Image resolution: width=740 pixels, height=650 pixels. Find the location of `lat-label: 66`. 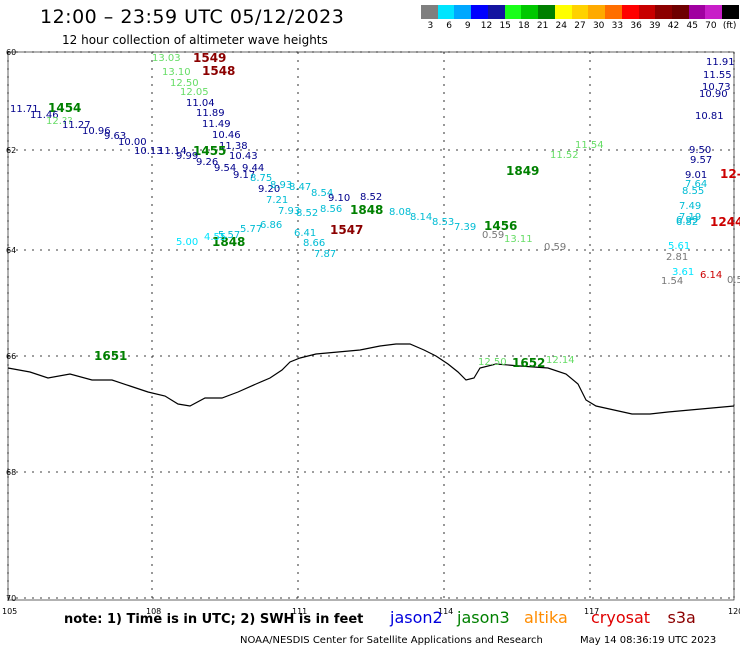

lat-label: 66 is located at coordinates (11, 356).